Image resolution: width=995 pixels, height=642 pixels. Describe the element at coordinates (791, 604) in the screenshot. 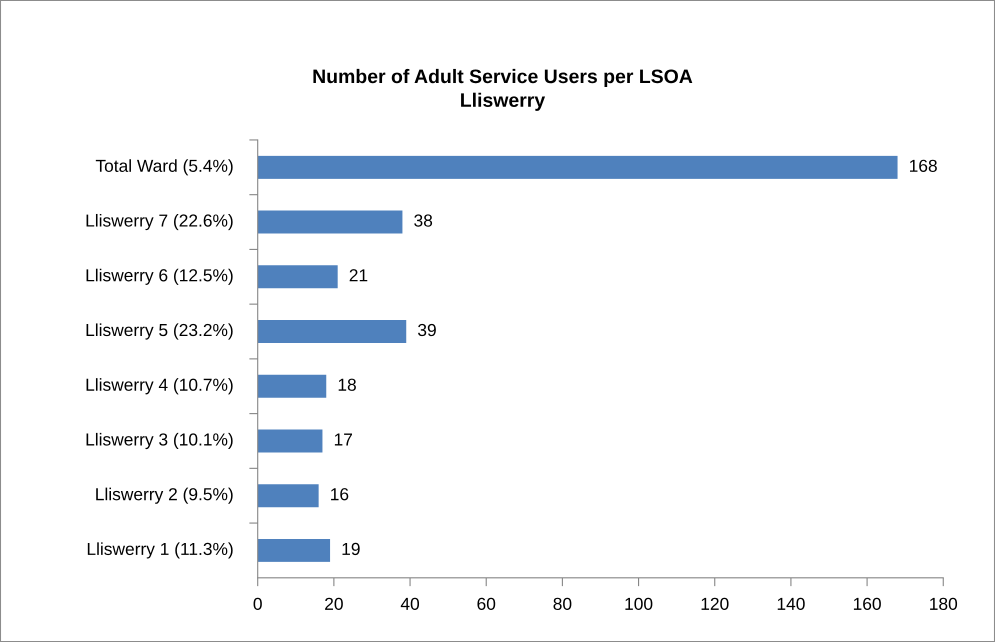

I see `x-tick-label: 140` at that location.